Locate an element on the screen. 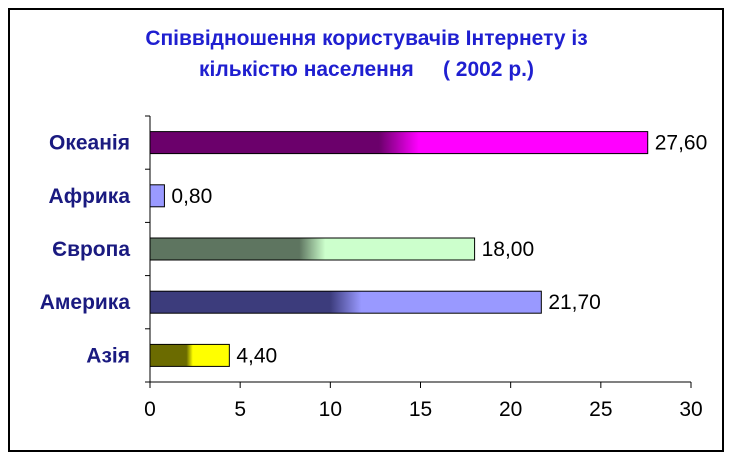 This screenshot has width=733, height=460. category-label: Америка is located at coordinates (85, 302).